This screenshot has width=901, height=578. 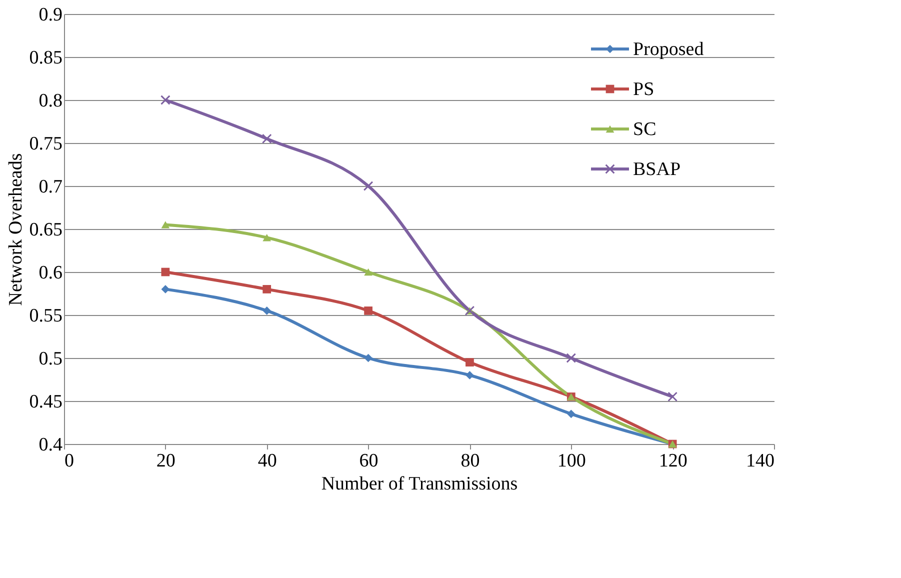 I want to click on y-tick-label: 0.85, so click(x=45, y=58).